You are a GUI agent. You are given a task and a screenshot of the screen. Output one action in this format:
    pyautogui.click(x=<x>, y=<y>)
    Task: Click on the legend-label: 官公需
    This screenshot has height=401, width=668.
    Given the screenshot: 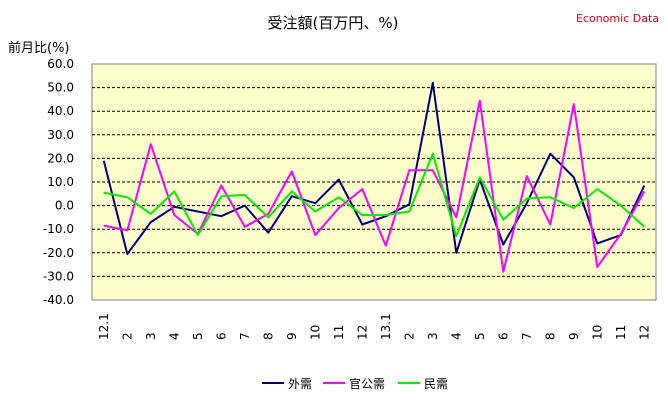 What is the action you would take?
    pyautogui.click(x=367, y=383)
    